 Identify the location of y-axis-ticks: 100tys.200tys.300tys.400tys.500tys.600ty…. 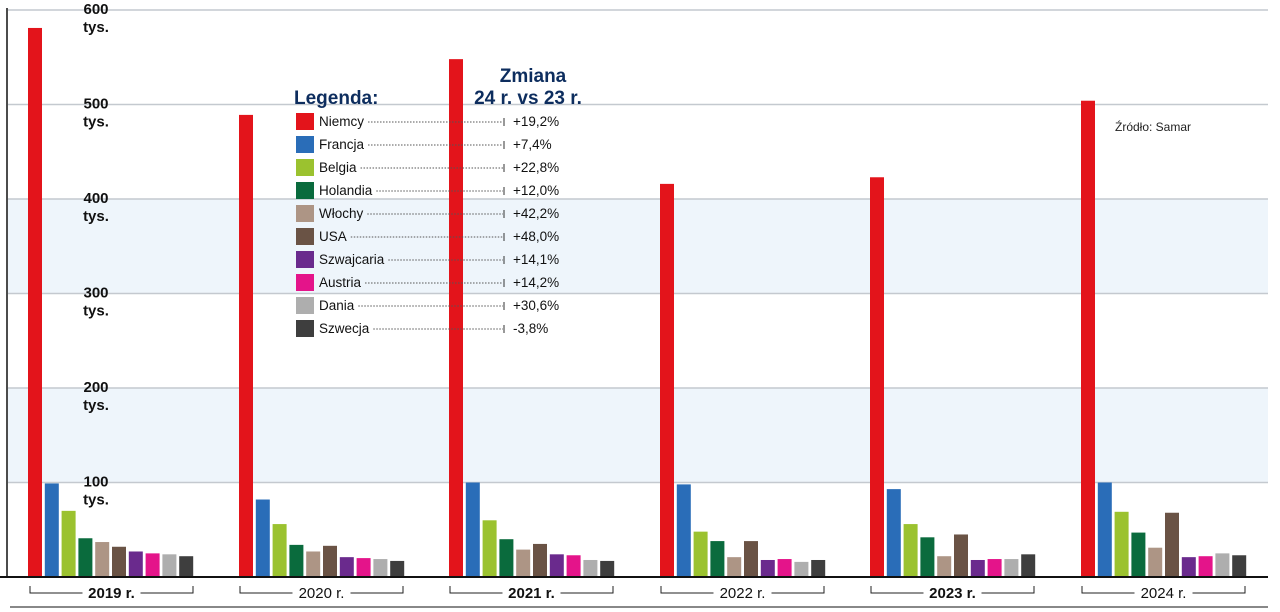
(96, 255).